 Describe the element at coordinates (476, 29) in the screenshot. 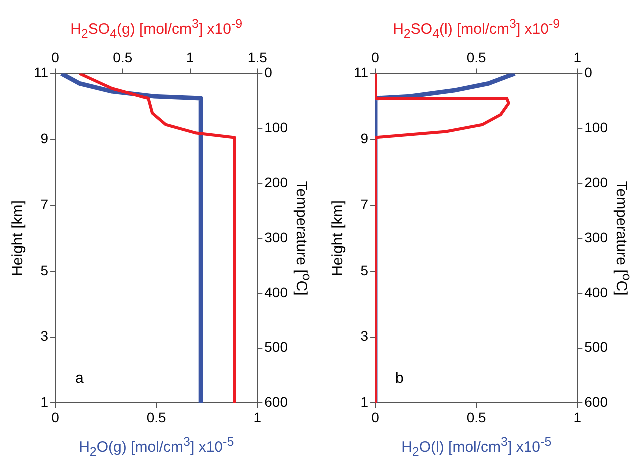

I see `x2-axis-title: H$_{2}$SO$_{4}$(l) [mol/cm$^{3}$] x10$^{-9}$` at that location.